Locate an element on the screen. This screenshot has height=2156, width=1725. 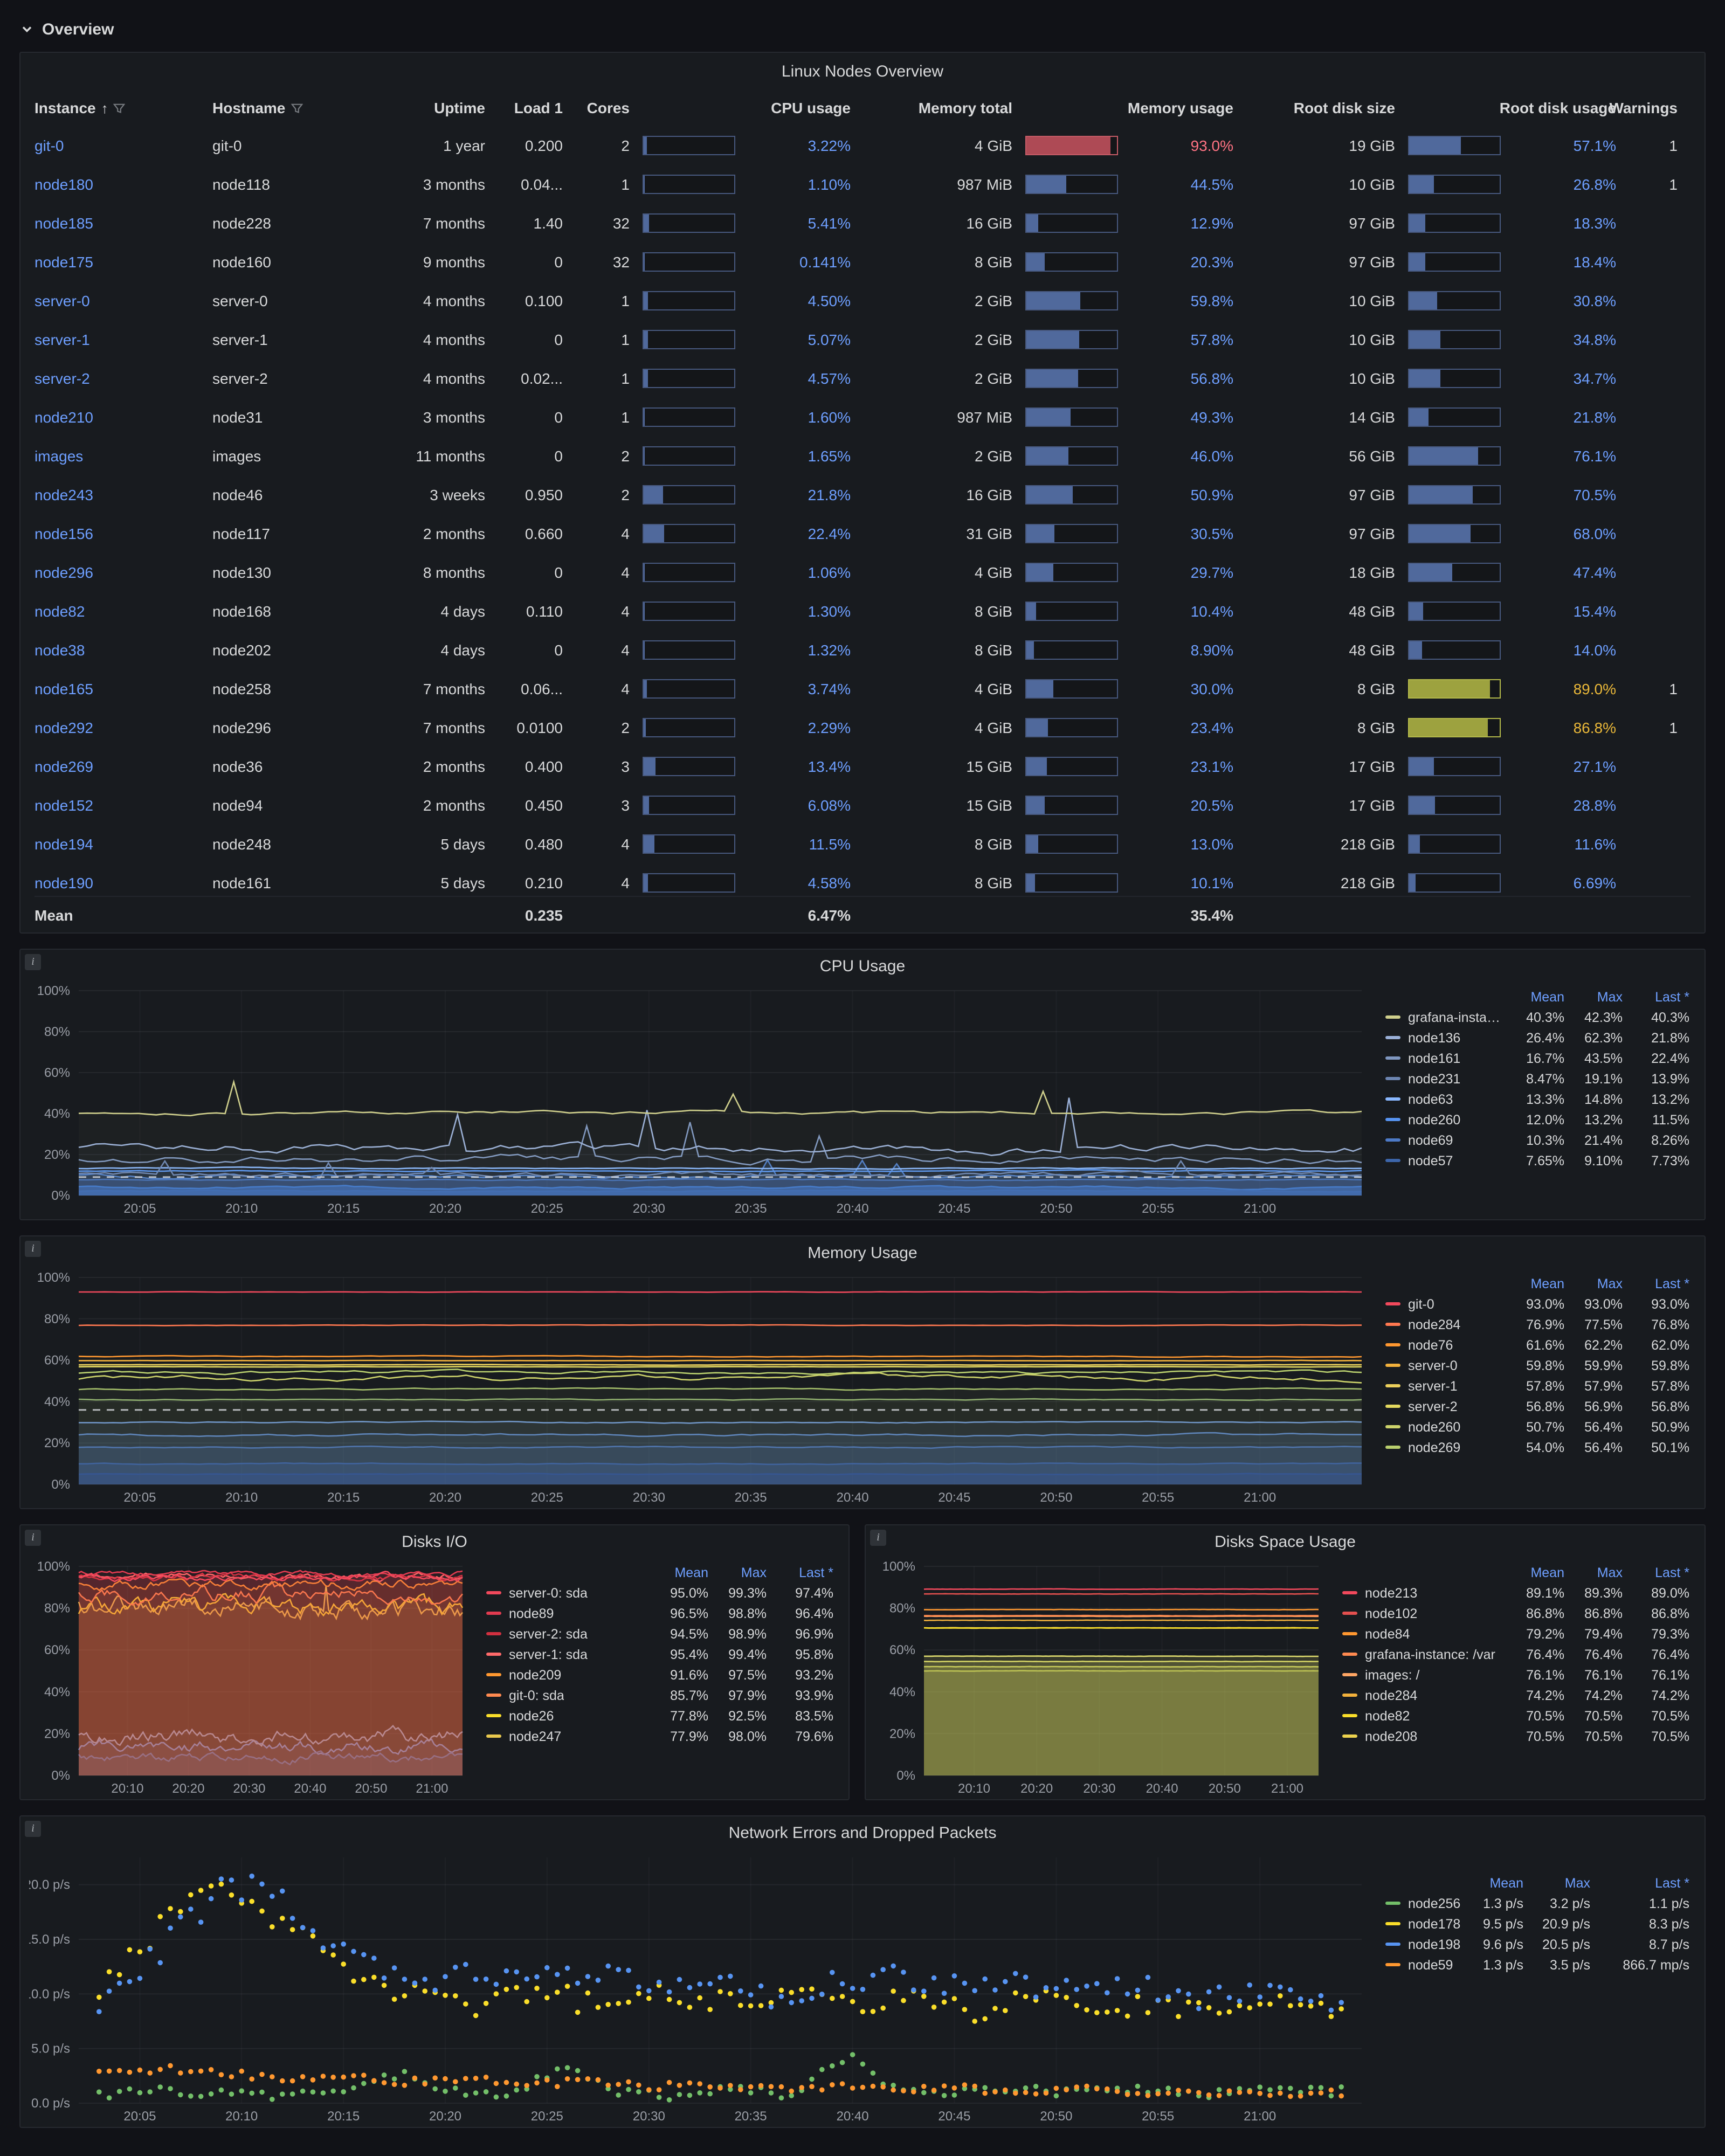
legend-series-row: node213 89.1% 89.3% 89.0% is located at coordinates (1515, 1593).